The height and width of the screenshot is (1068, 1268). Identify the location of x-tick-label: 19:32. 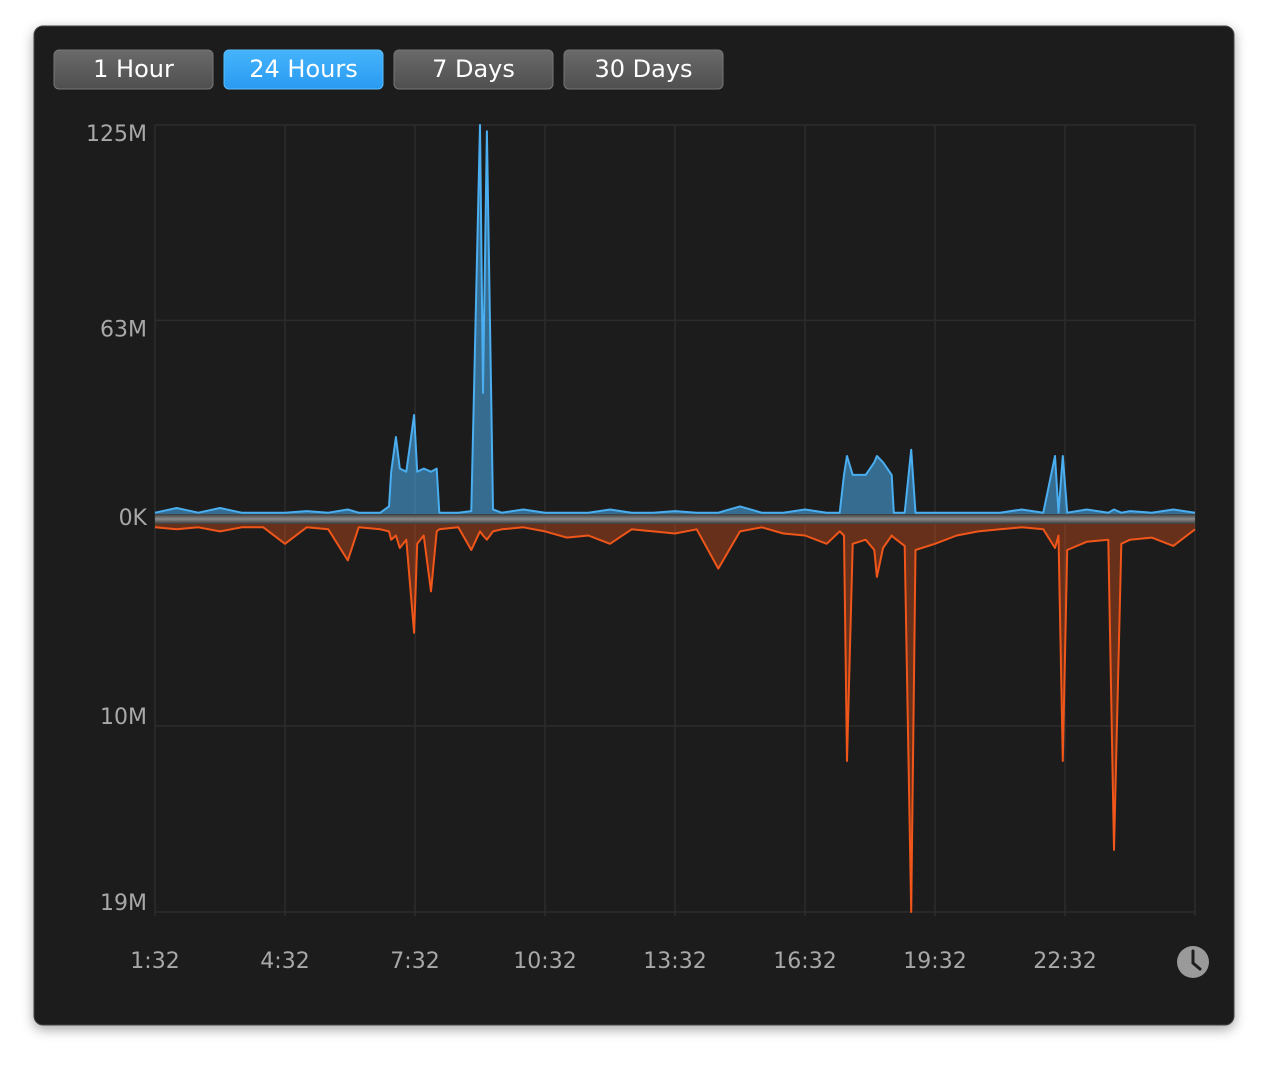
(934, 961).